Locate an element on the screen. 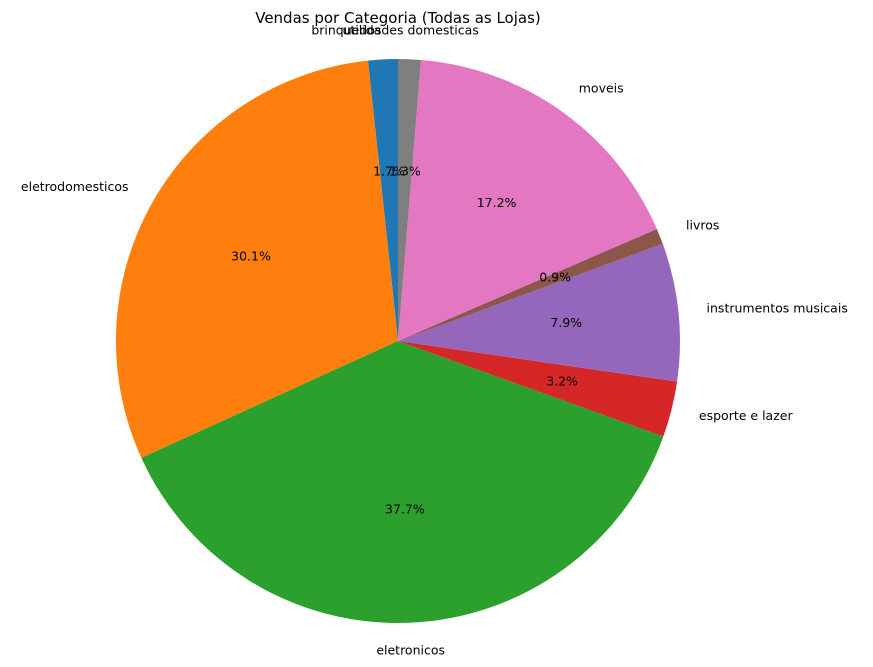 Image resolution: width=873 pixels, height=667 pixels. slice-percent-5: 0.9% is located at coordinates (555, 277).